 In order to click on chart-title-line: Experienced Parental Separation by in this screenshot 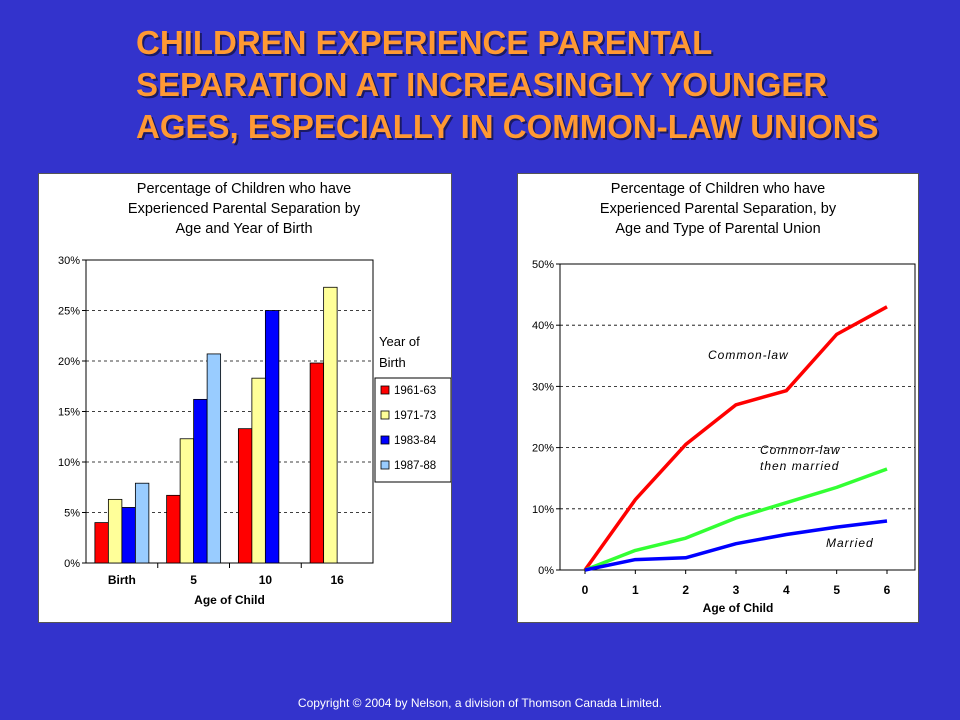, I will do `click(244, 209)`.